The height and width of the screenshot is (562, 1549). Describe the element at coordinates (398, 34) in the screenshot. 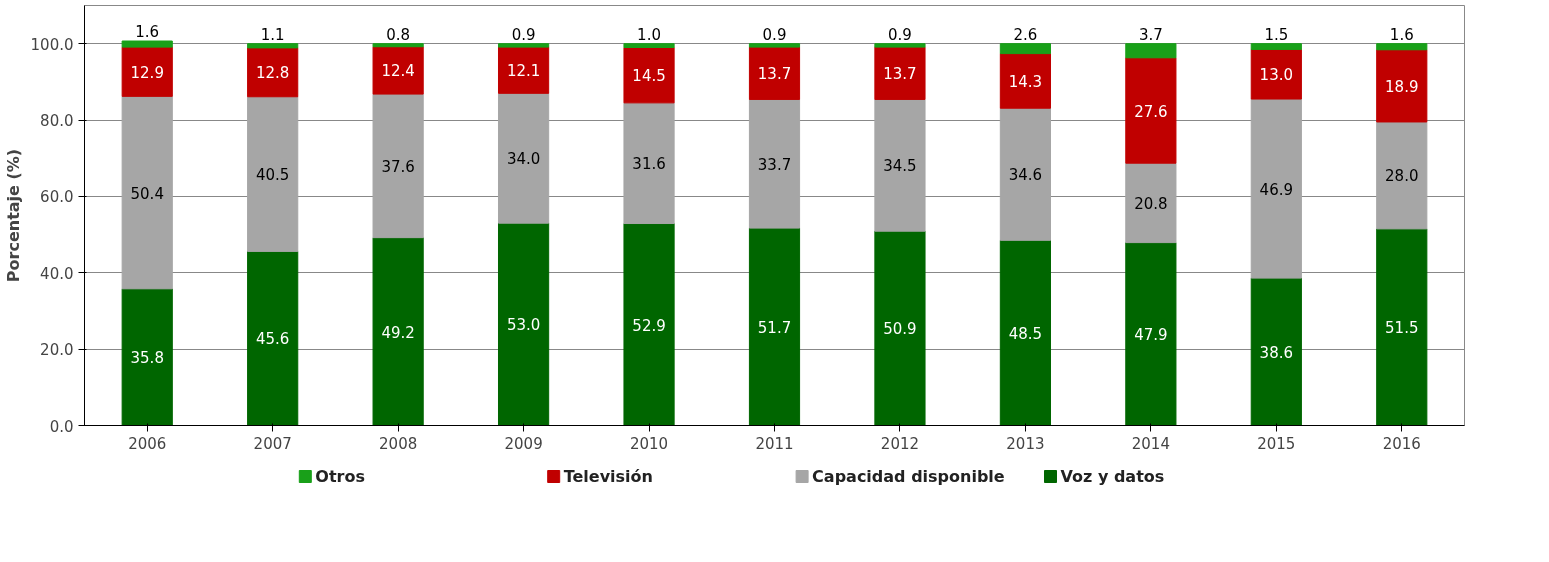

I see `data-label: 0.8` at that location.